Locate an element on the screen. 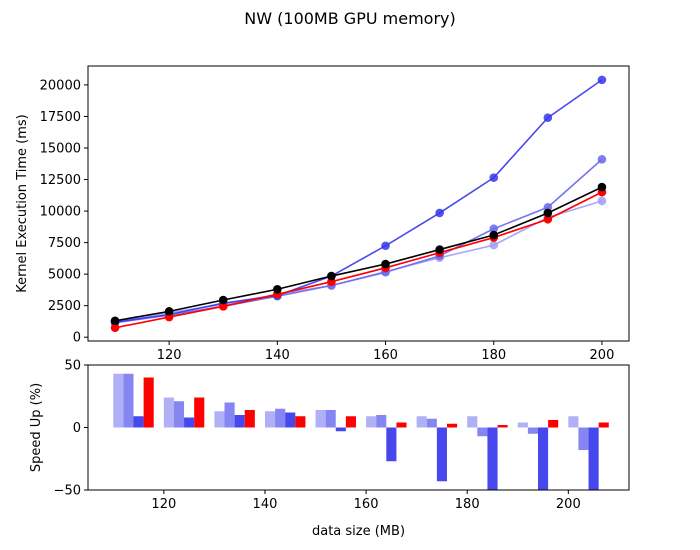 This screenshot has height=550, width=700. y-tick-label: 5000 is located at coordinates (64, 275).